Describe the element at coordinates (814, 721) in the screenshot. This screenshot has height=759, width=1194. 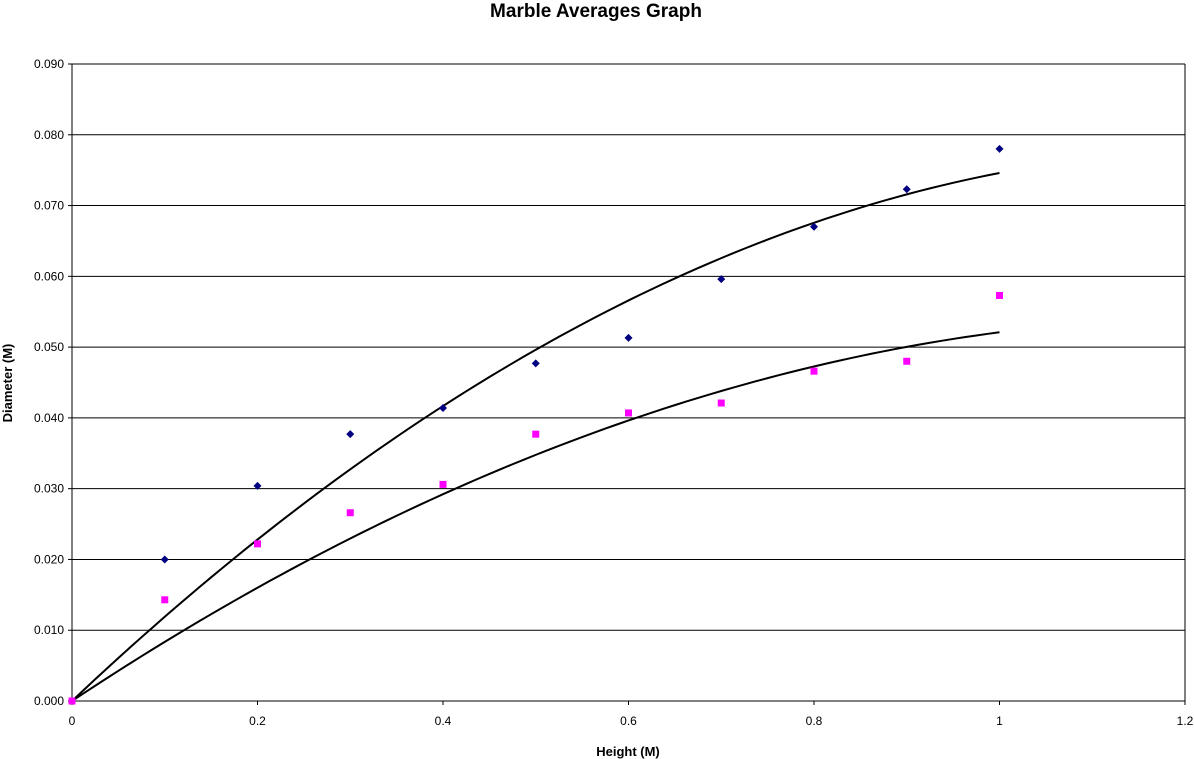
I see `x-tick-label: 0.8` at that location.